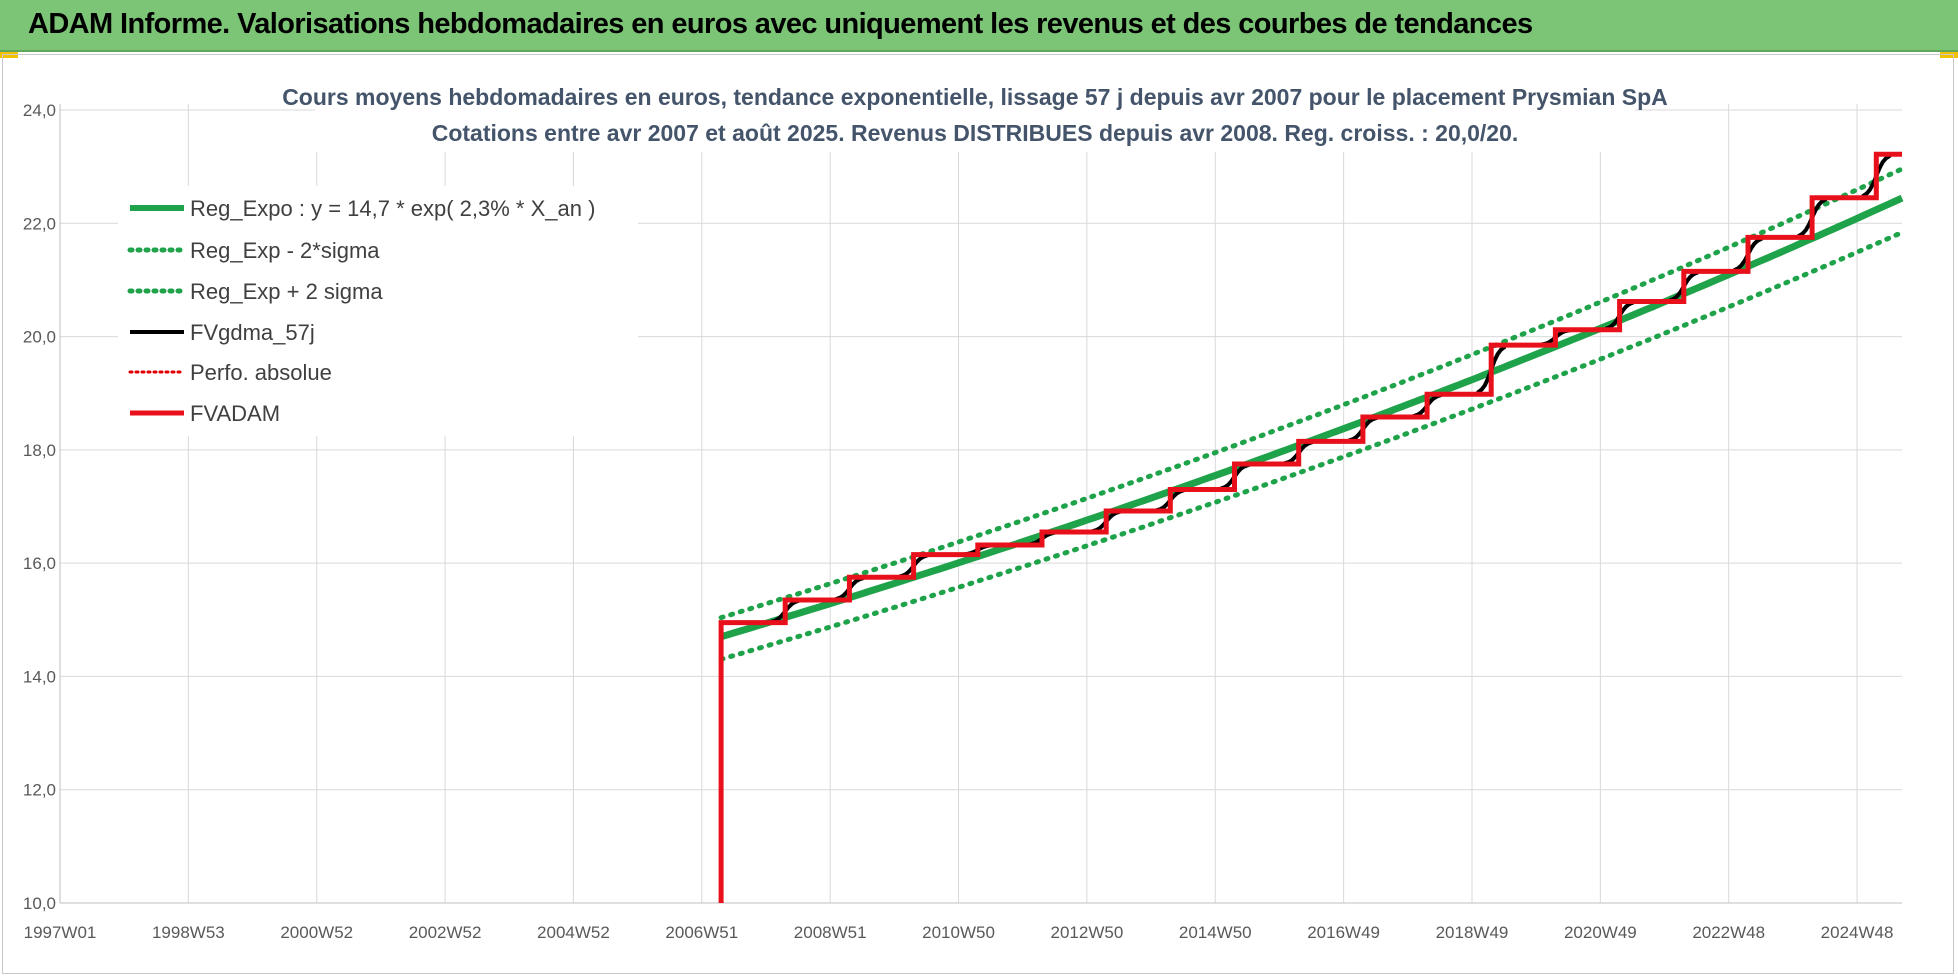  Describe the element at coordinates (1343, 932) in the screenshot. I see `x-tick-label: 2016W49` at that location.